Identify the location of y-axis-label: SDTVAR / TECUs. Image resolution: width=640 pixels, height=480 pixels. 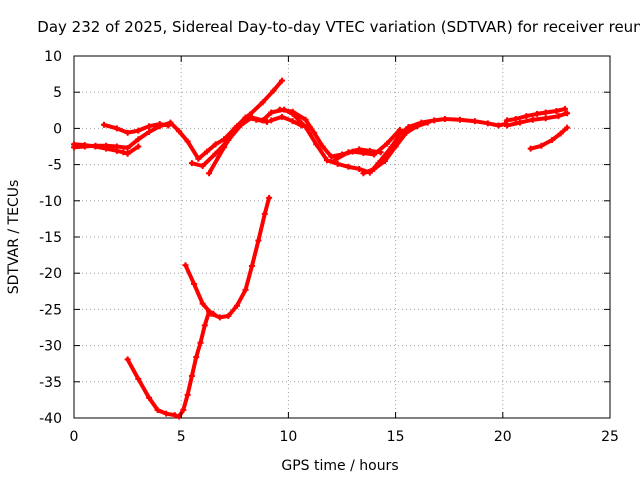
(14, 237).